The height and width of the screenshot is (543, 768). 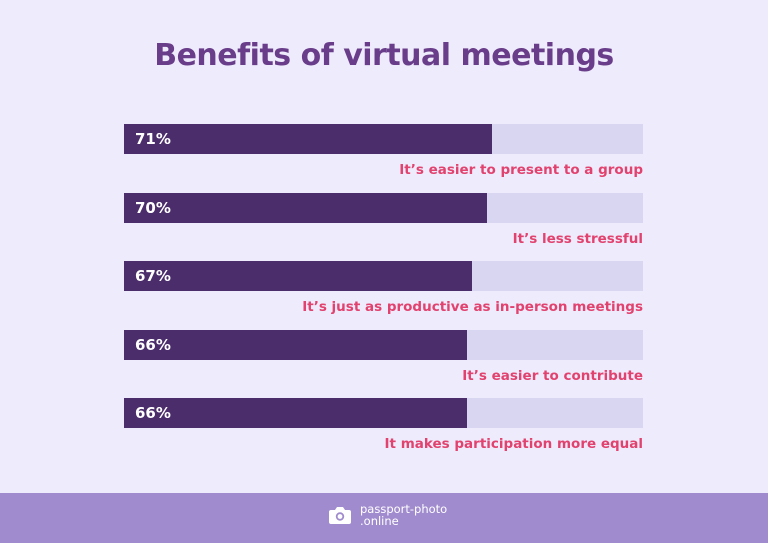 What do you see at coordinates (153, 276) in the screenshot?
I see `bar-value: 67%` at bounding box center [153, 276].